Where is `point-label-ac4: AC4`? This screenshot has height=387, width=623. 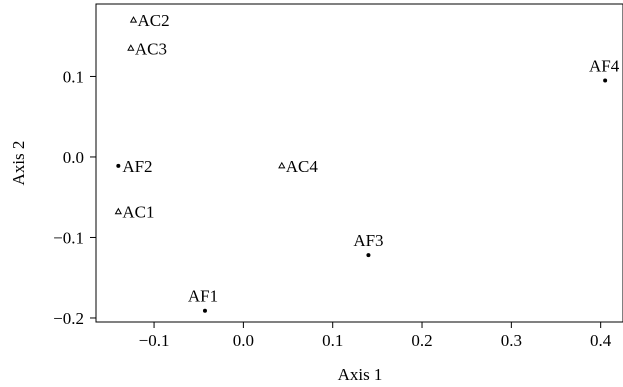 point-label-ac4: AC4 is located at coordinates (302, 166).